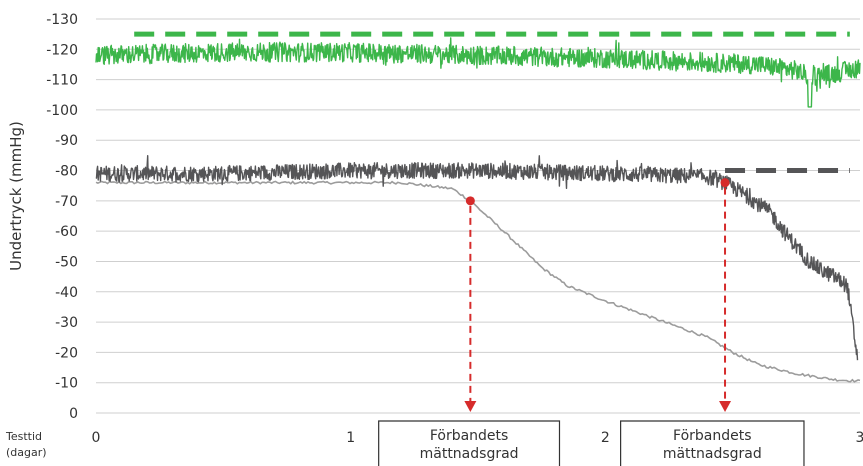 The width and height of the screenshot is (863, 466). I want to click on y-axis-title: Undertryck (mmHg), so click(16, 196).